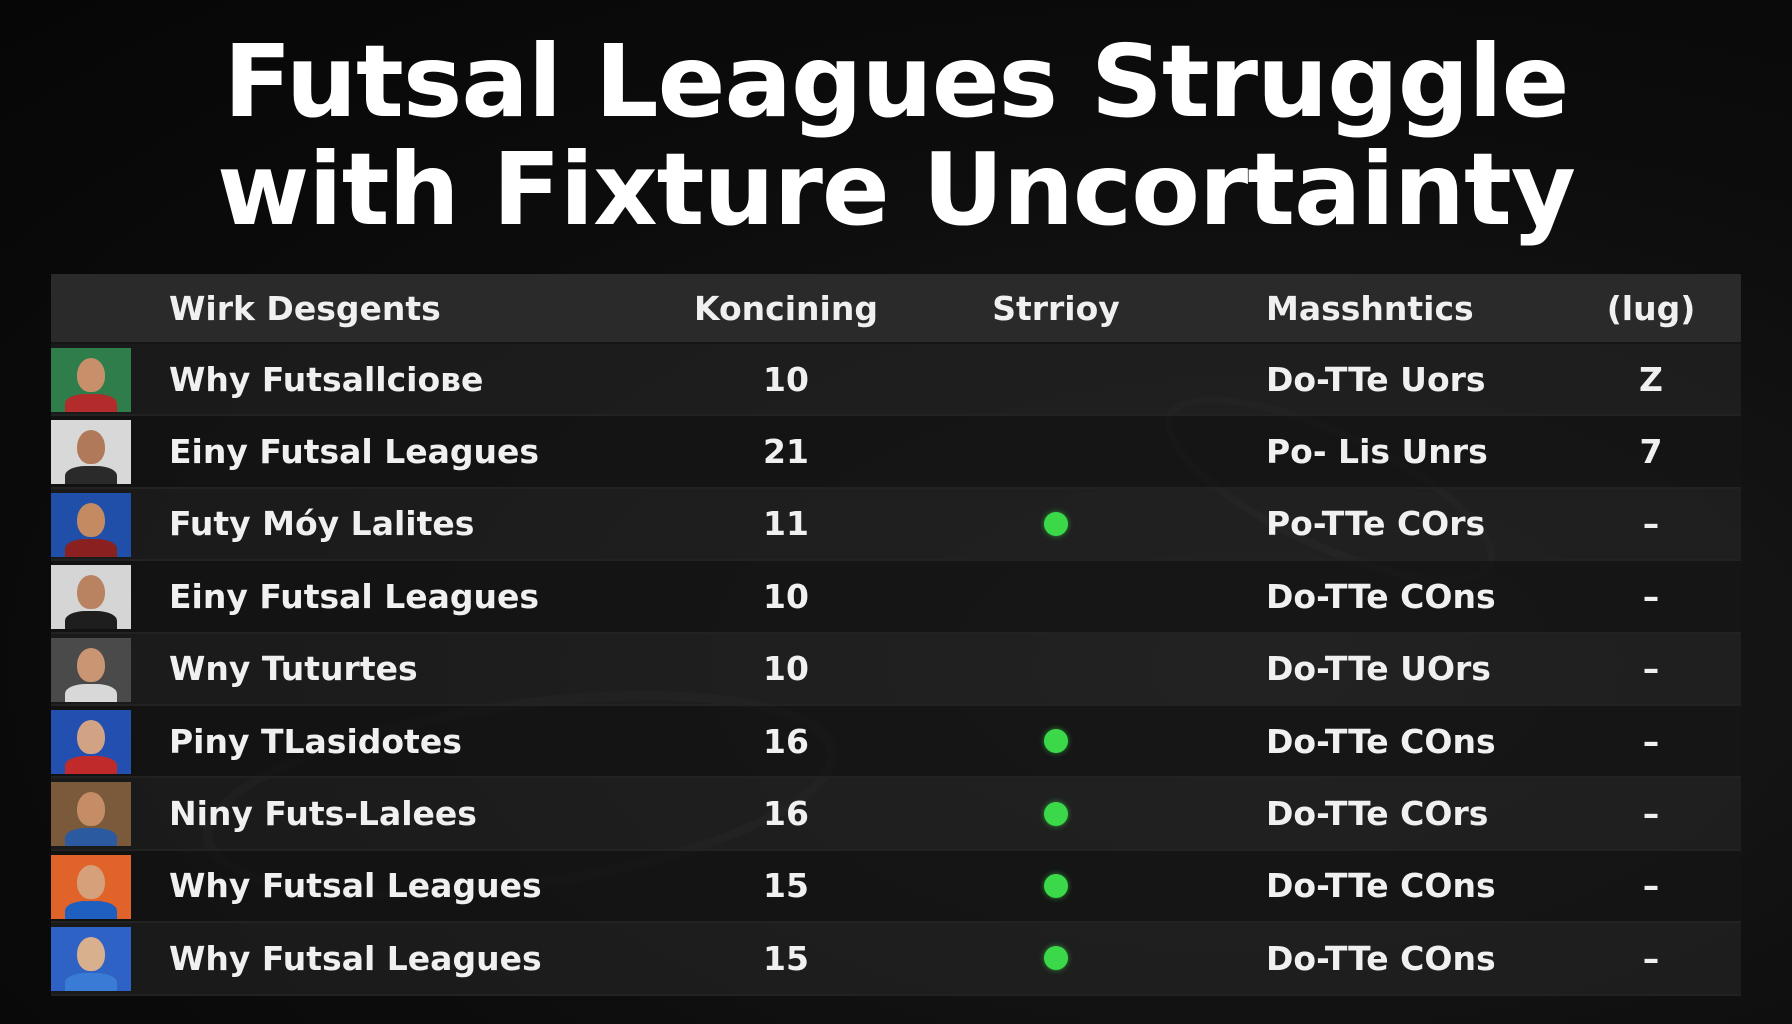 The image size is (1792, 1024). Describe the element at coordinates (1376, 524) in the screenshot. I see `row-meta: Po-TTe COrs` at that location.